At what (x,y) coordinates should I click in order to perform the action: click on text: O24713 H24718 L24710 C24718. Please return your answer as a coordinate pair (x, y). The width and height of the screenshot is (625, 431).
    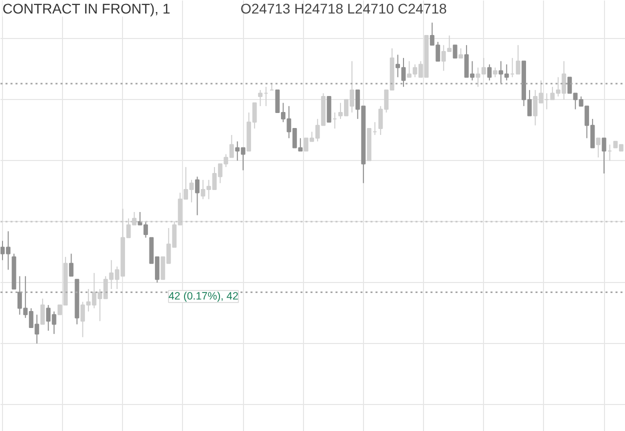
    Looking at the image, I should click on (343, 8).